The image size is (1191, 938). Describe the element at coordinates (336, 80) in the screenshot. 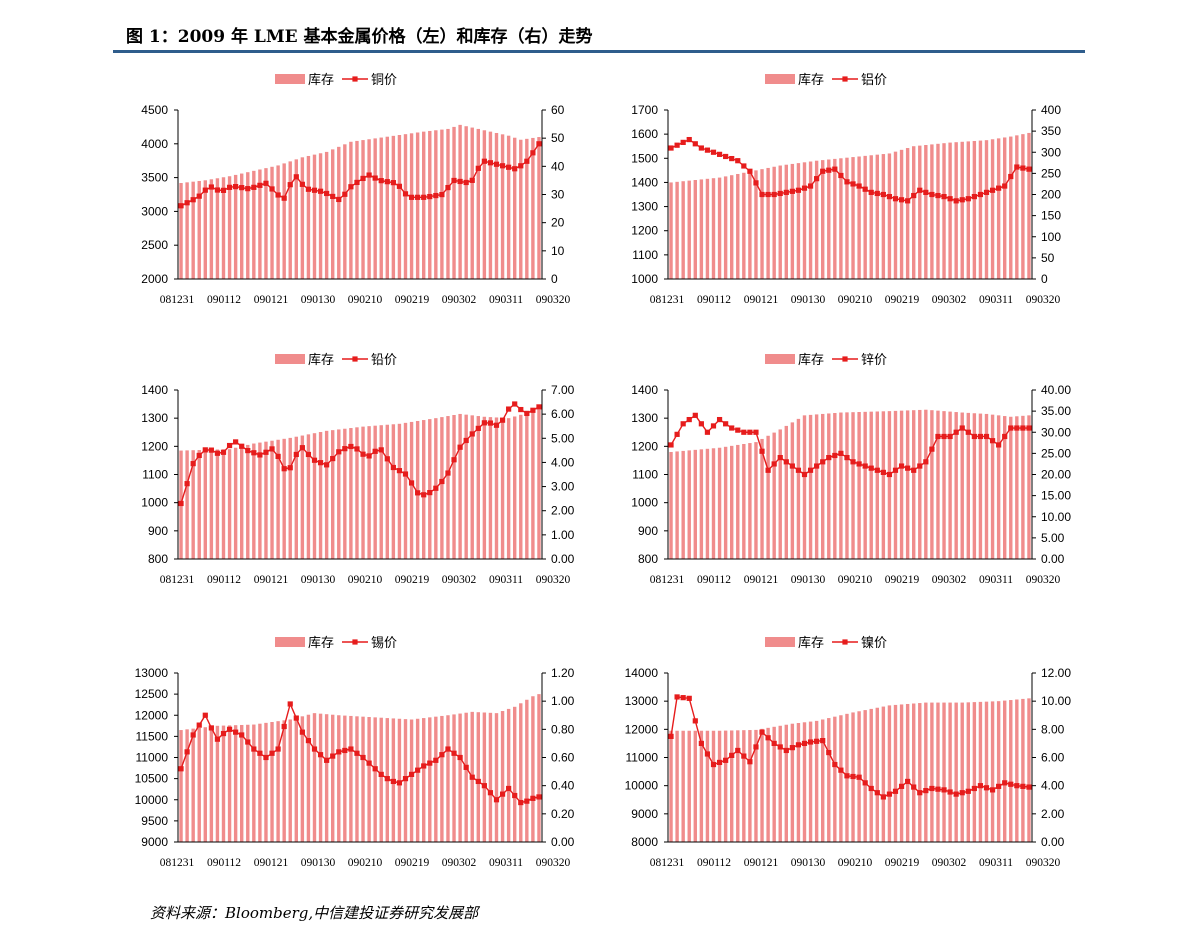

I see `legend: 库存 铜价` at that location.